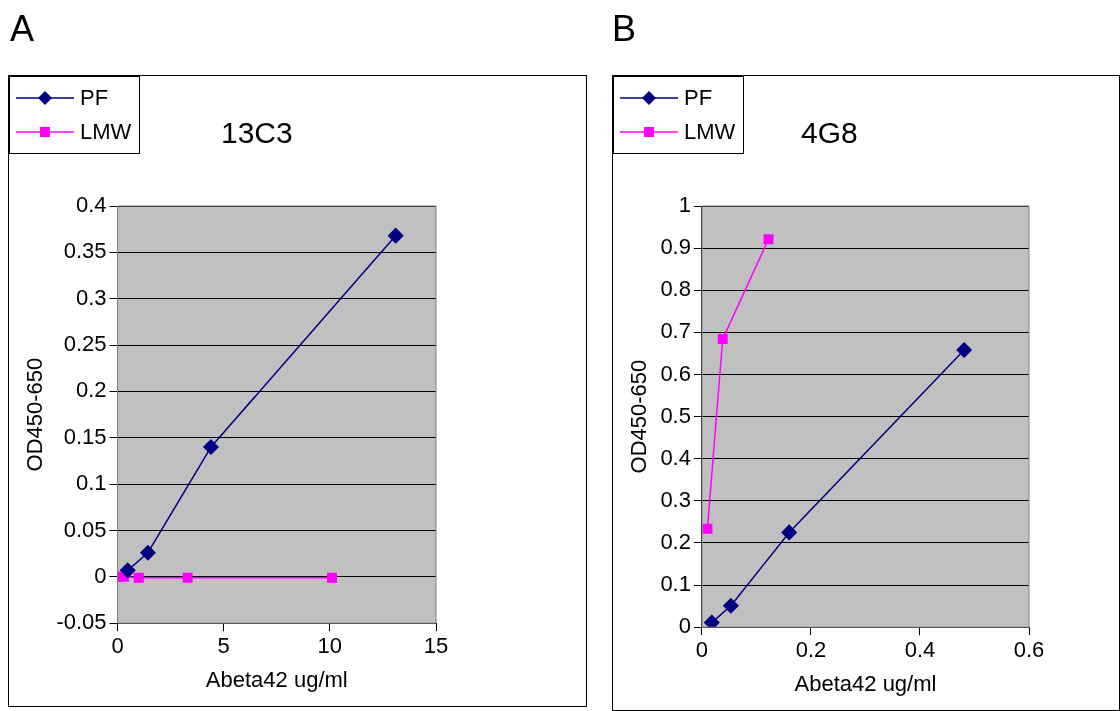  What do you see at coordinates (85, 251) in the screenshot?
I see `y-tick-label: 0.35` at bounding box center [85, 251].